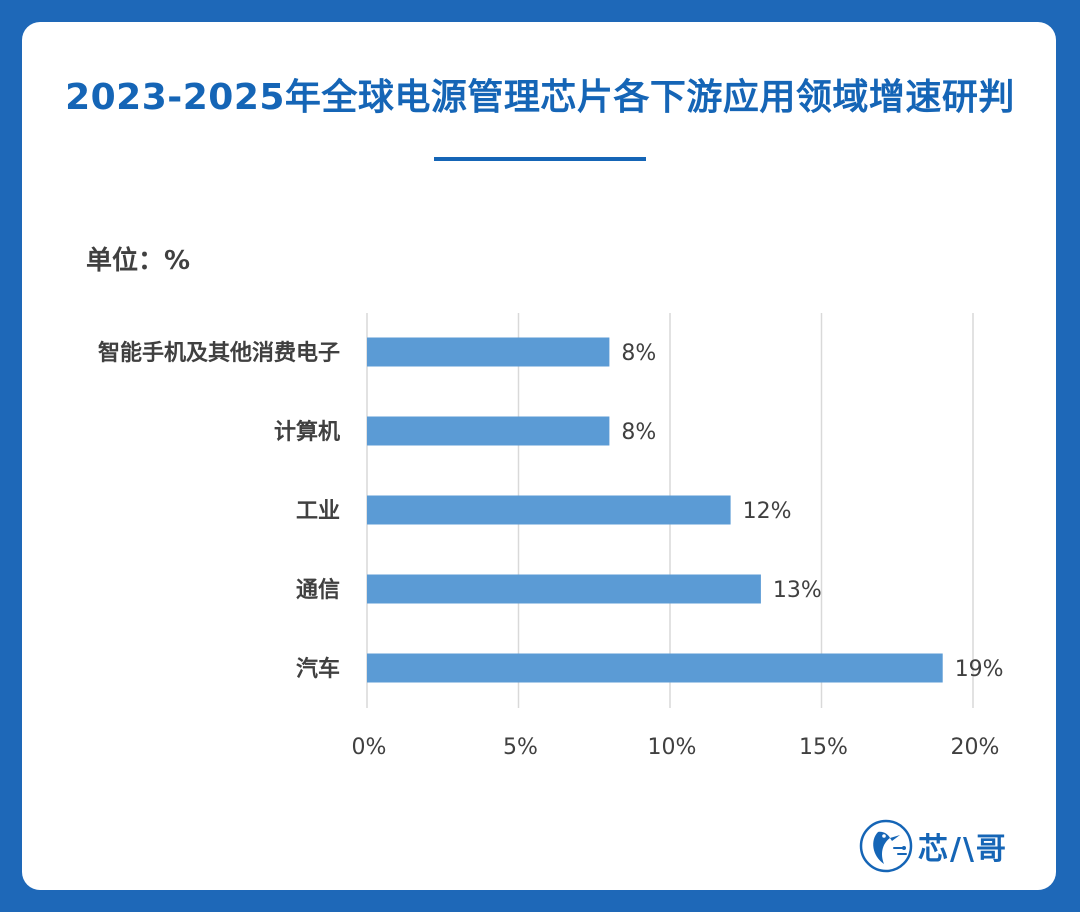  I want to click on brand-name: 芯/\哥, so click(963, 849).